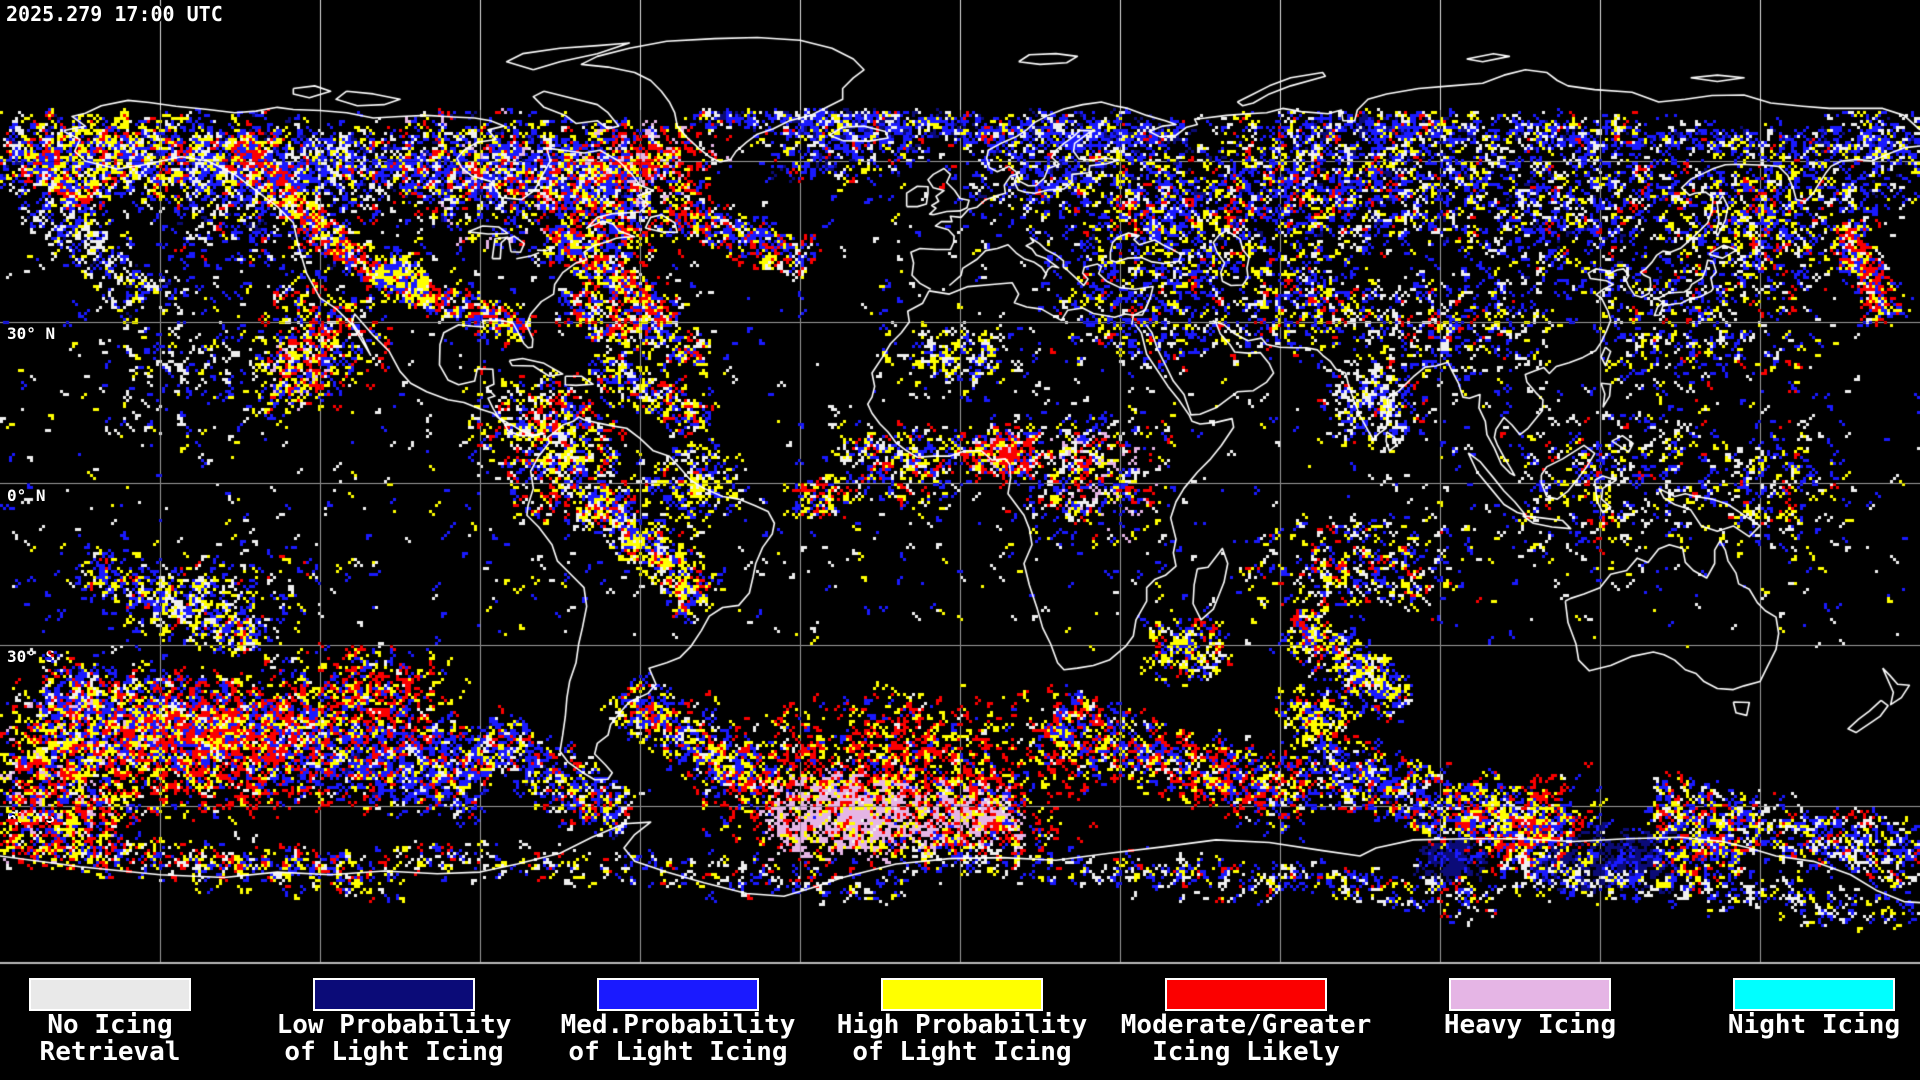  Describe the element at coordinates (114, 14) in the screenshot. I see `timestamp: 2025.279 17:00 UTC` at that location.